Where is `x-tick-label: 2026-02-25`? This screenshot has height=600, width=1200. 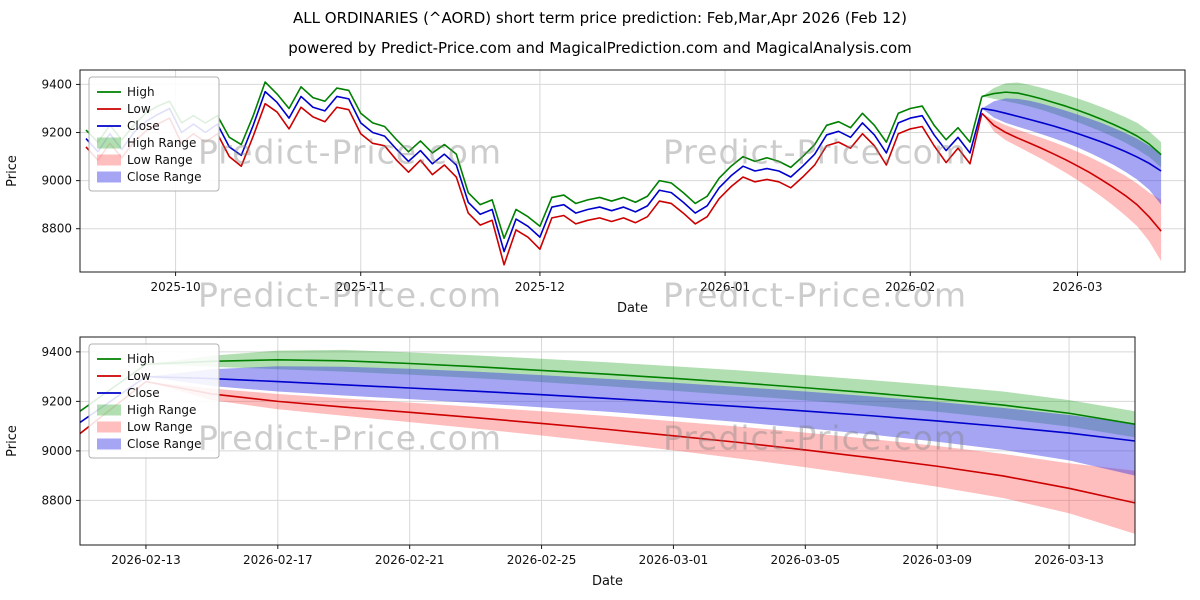
x-tick-label: 2026-02-25 is located at coordinates (542, 560).